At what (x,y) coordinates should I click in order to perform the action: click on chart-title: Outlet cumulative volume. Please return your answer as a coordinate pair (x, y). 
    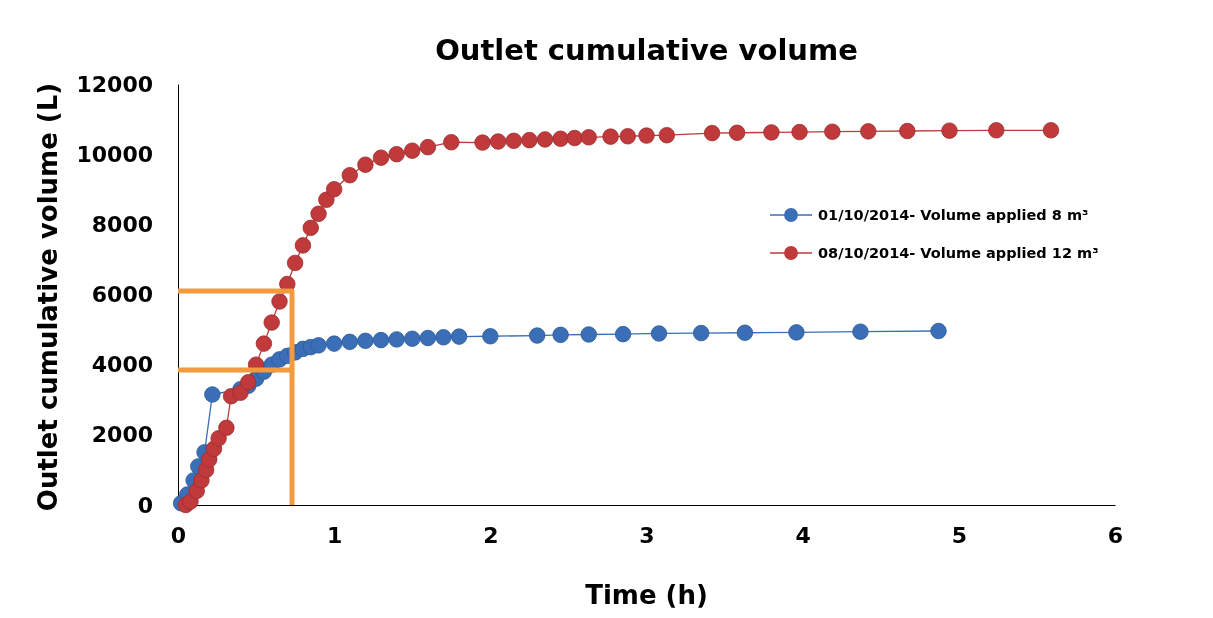
    Looking at the image, I should click on (646, 50).